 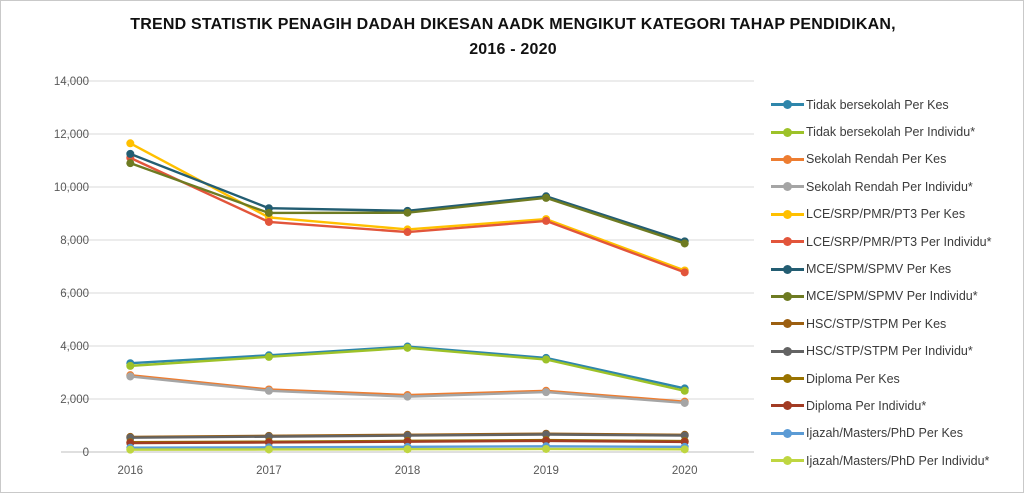 I want to click on y-axis-tick-label: 0, so click(x=86, y=453).